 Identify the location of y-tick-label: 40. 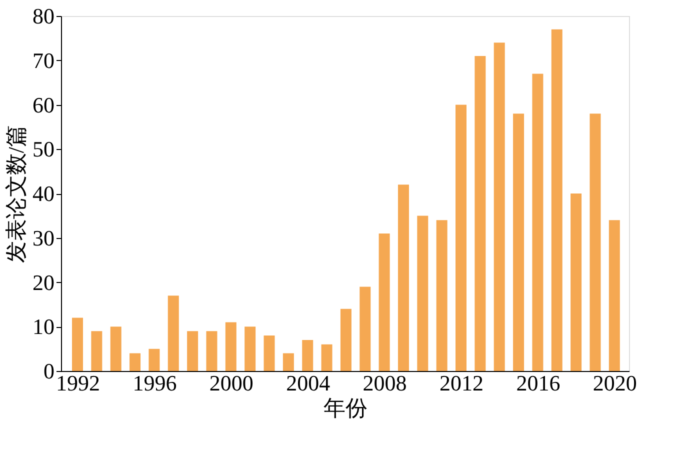
(43, 193).